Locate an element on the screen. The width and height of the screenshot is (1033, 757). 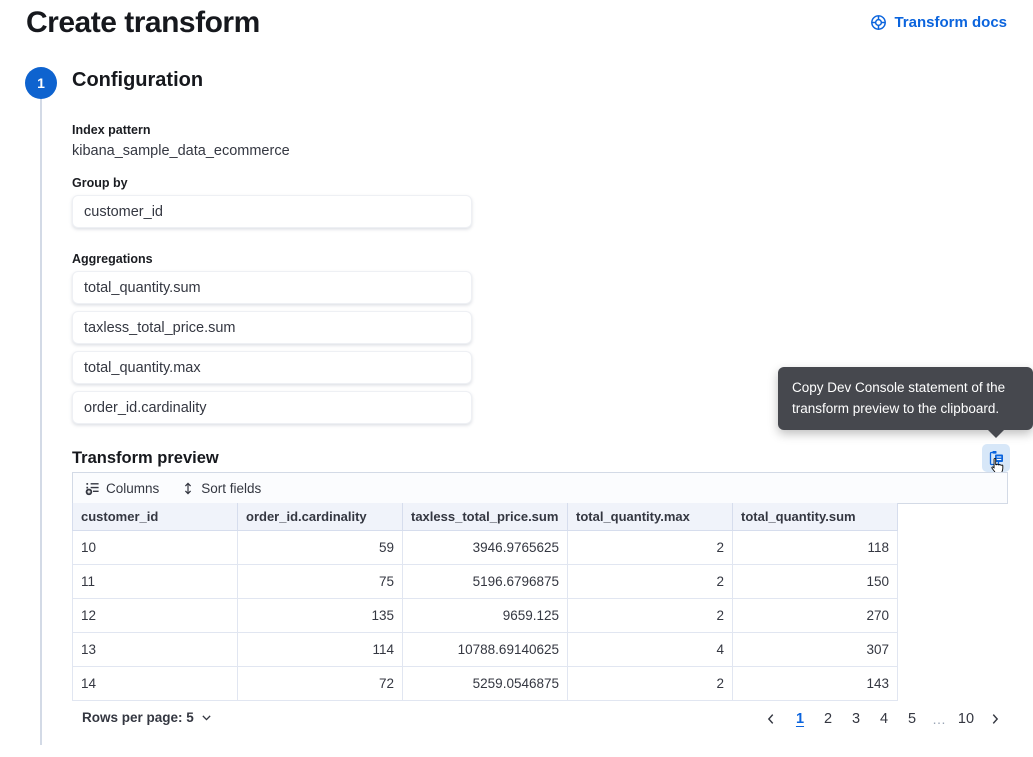
transform-docs-link: Transform docs is located at coordinates (938, 22).